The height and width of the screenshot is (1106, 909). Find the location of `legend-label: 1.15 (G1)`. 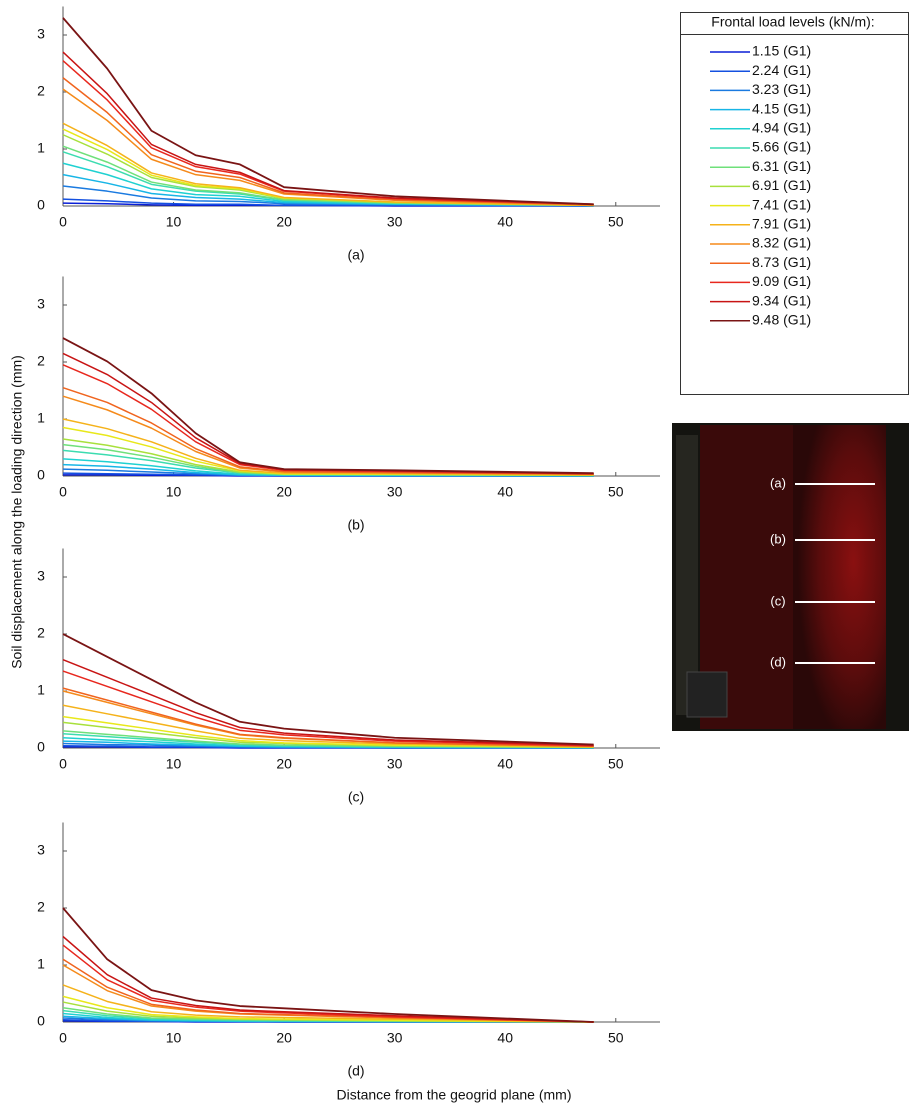

legend-label: 1.15 (G1) is located at coordinates (781, 51).